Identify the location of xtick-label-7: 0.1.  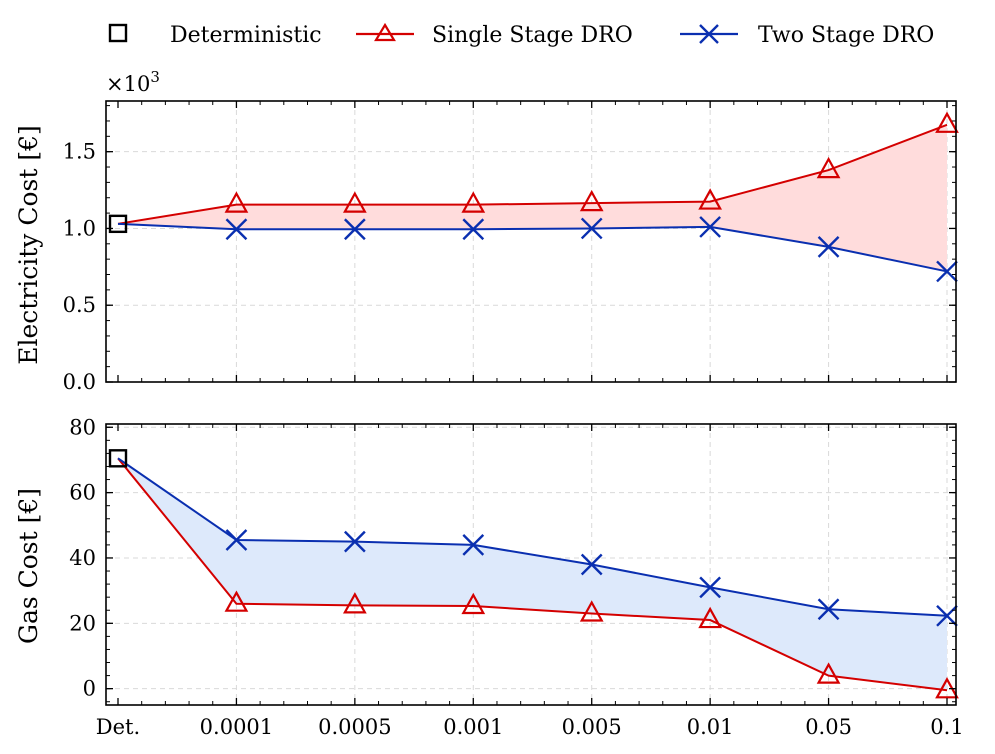
(946, 727).